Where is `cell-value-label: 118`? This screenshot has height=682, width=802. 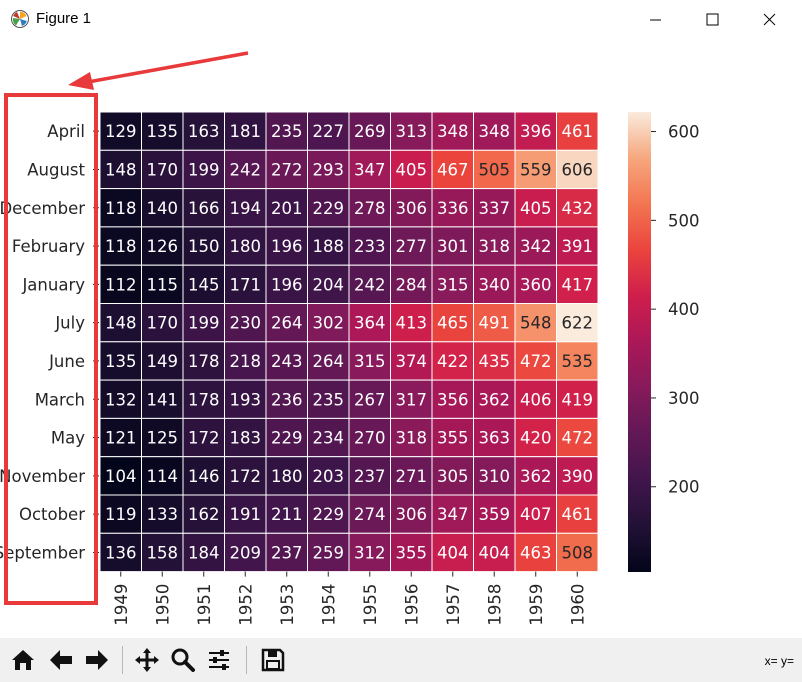 cell-value-label: 118 is located at coordinates (121, 246).